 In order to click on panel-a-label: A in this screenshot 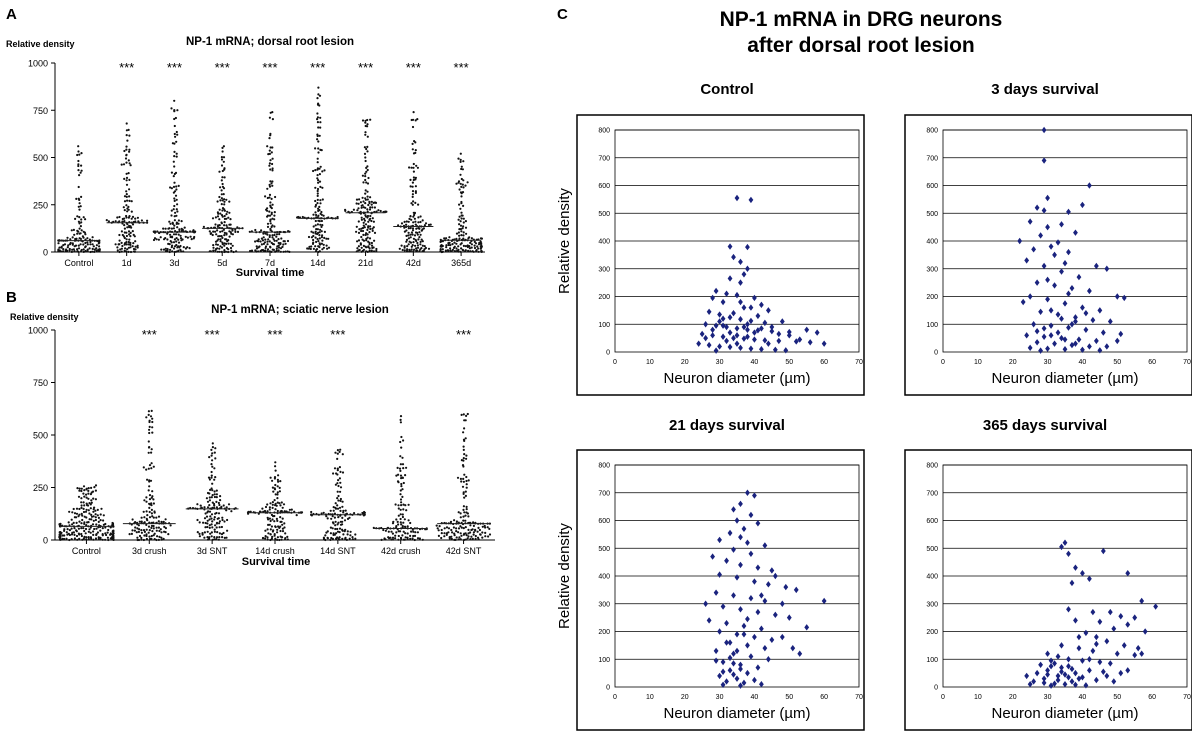, I will do `click(11, 14)`.